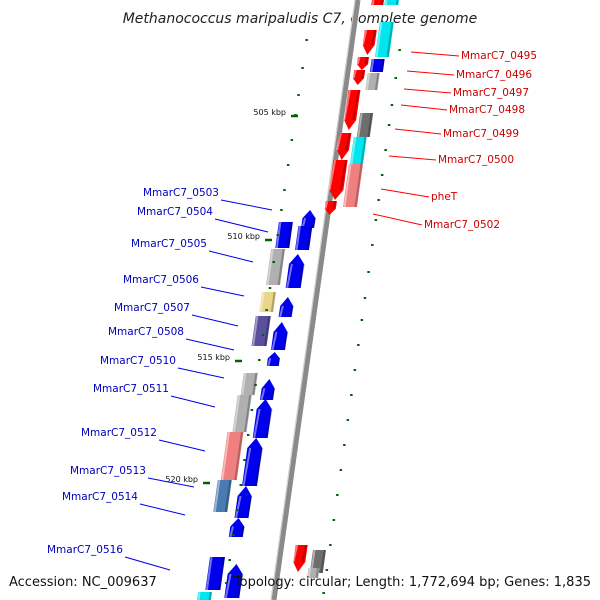 Image resolution: width=600 pixels, height=600 pixels. Describe the element at coordinates (313, 300) in the screenshot. I see `sequence-backbone-highlight` at that location.